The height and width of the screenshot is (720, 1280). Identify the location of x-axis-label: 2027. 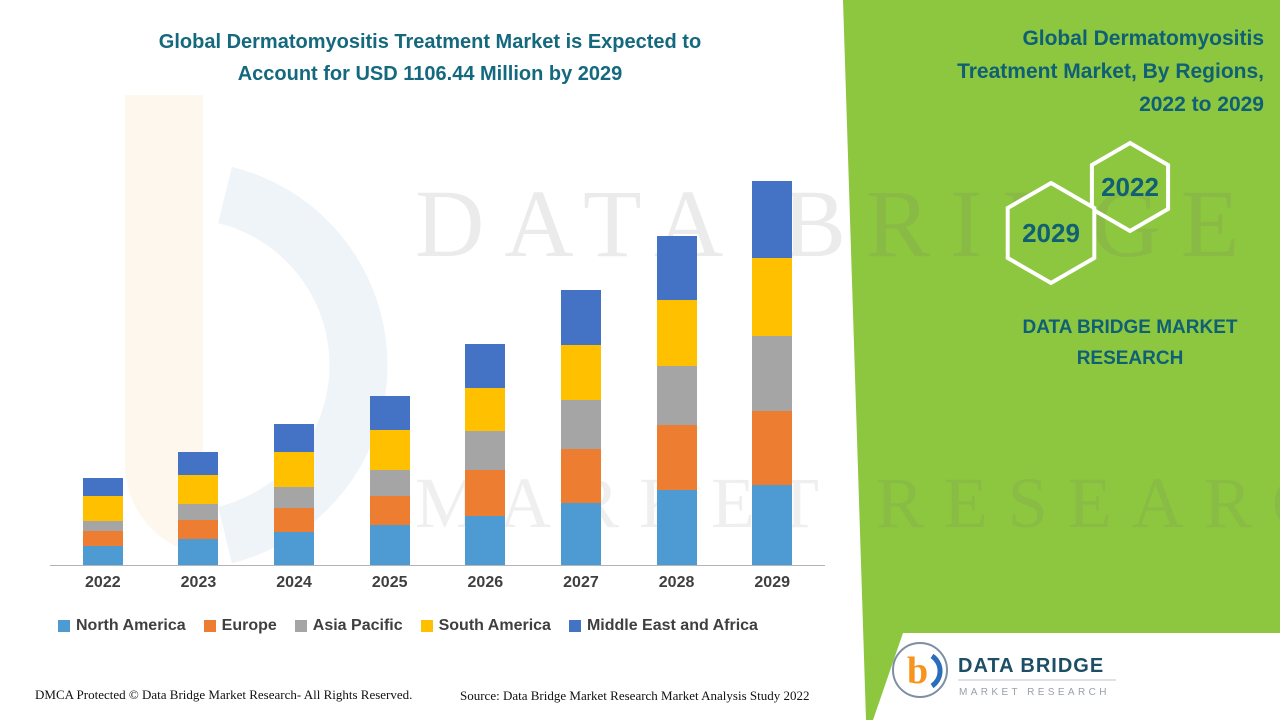
(581, 582).